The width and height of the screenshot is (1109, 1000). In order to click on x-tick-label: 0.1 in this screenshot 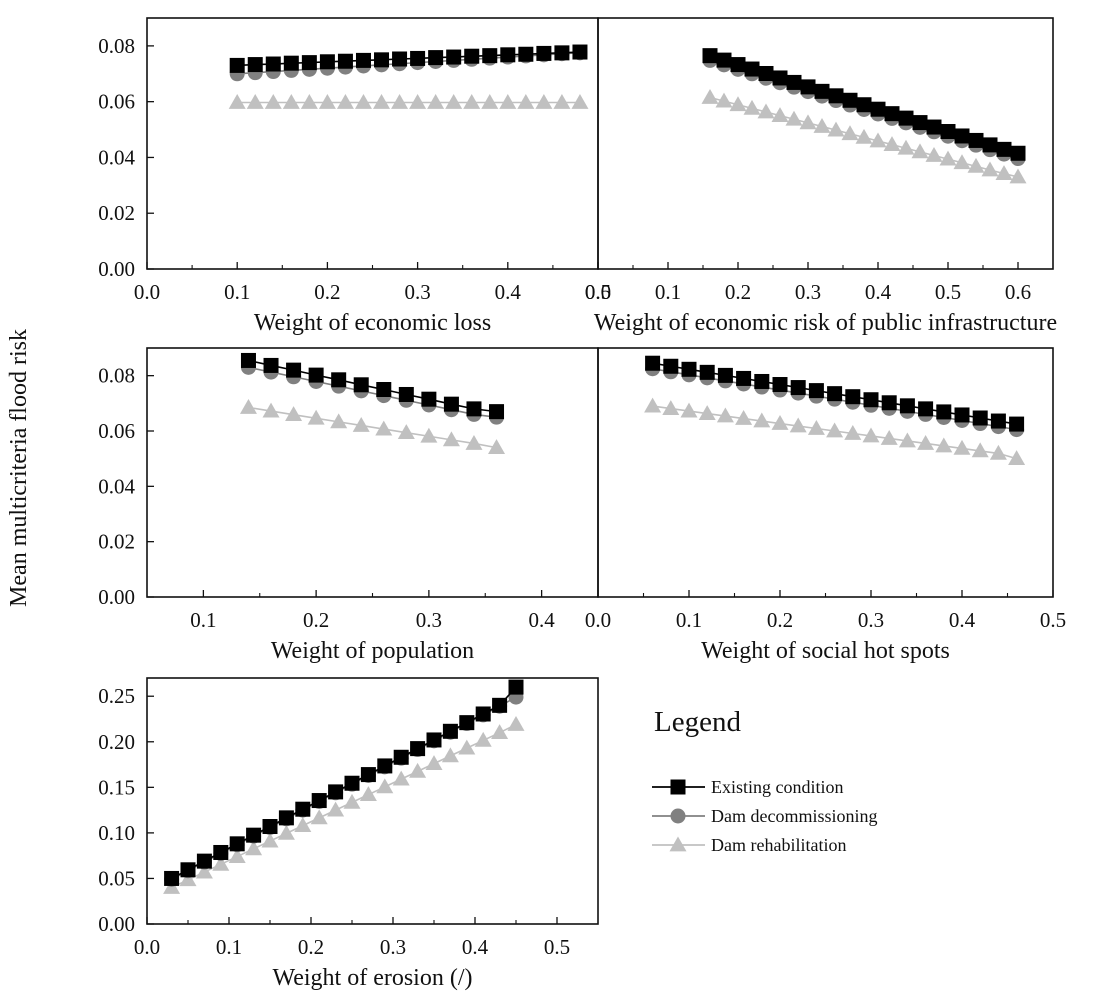, I will do `click(237, 292)`.